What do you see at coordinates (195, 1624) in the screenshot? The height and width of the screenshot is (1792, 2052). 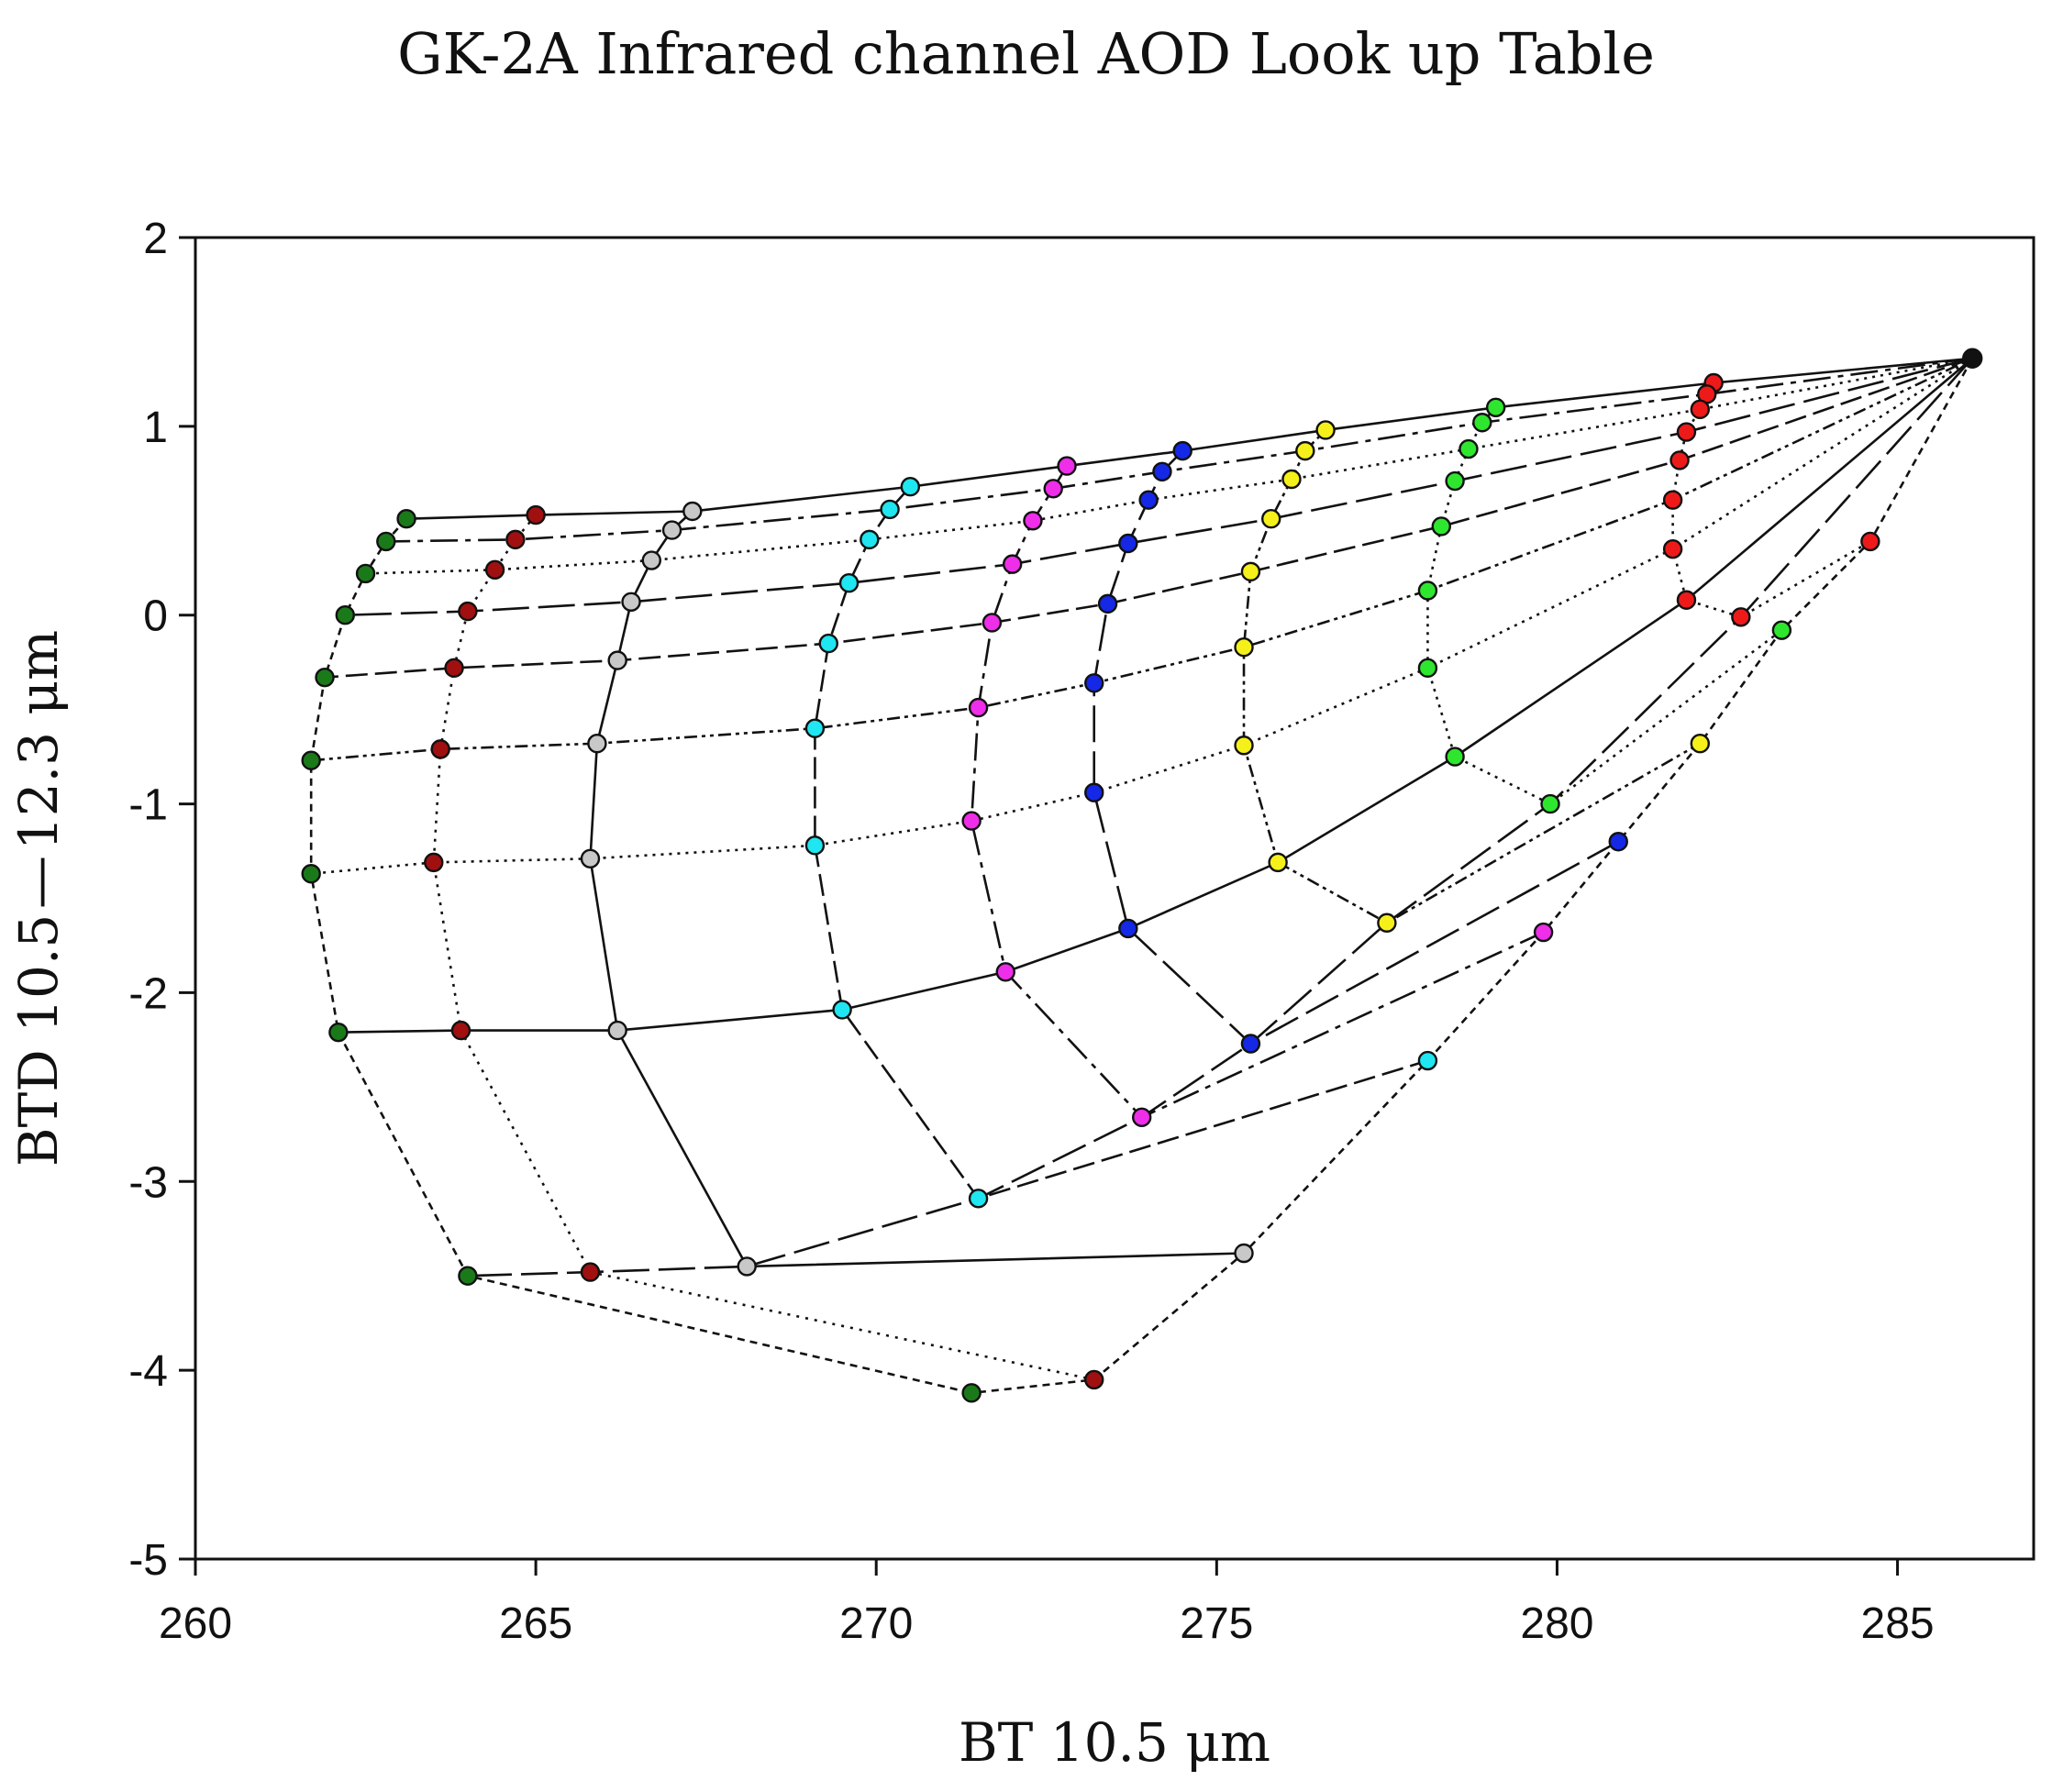 I see `x-tick-label: 260` at bounding box center [195, 1624].